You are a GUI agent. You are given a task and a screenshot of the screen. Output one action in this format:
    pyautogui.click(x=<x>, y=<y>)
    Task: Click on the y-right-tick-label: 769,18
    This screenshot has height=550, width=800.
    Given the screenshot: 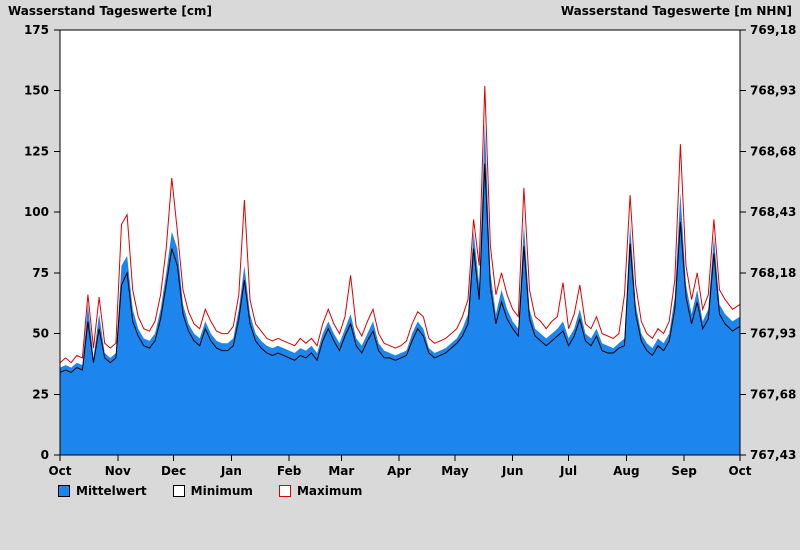 What is the action you would take?
    pyautogui.click(x=773, y=30)
    